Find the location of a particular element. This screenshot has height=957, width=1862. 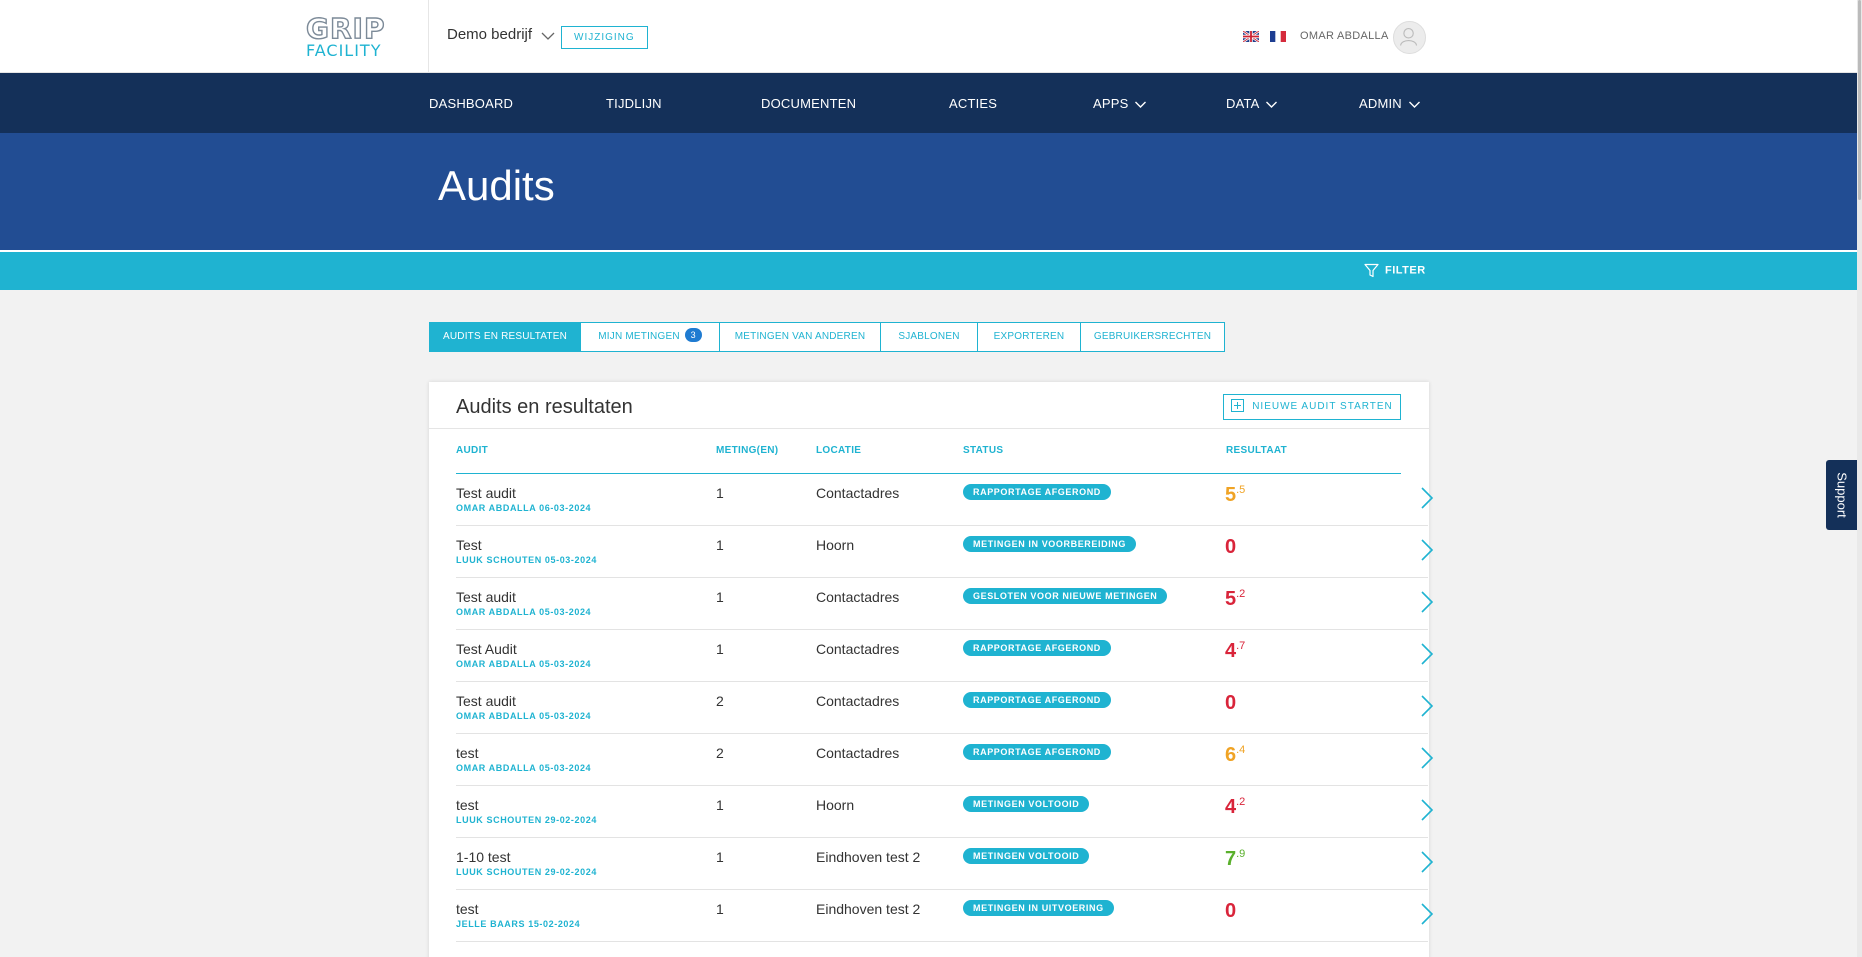

nav-apps: APPS is located at coordinates (1120, 103).